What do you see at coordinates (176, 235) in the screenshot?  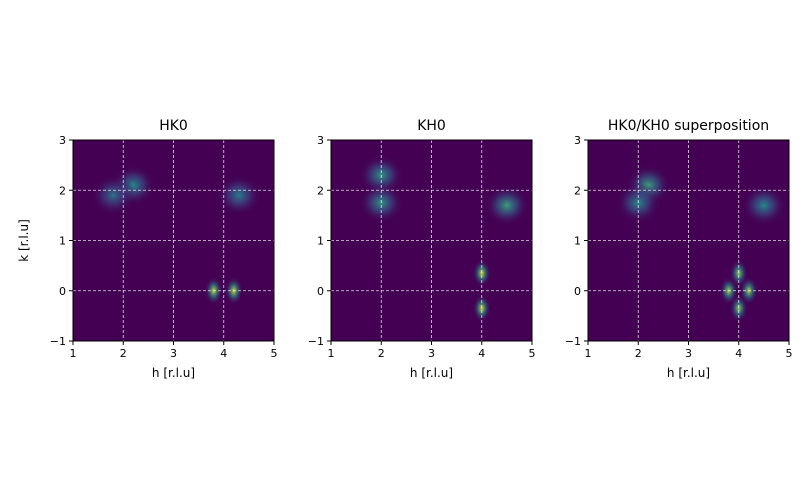 I see `heatmap-features` at bounding box center [176, 235].